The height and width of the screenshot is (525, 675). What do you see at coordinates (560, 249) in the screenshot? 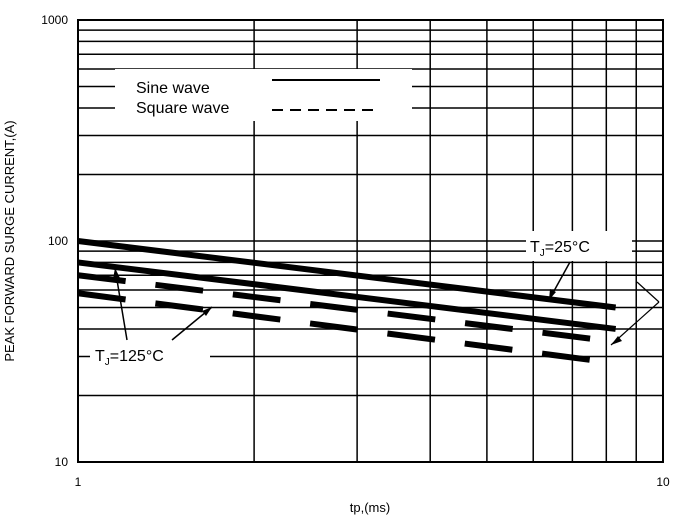
I see `annotation-tj-25c: TJ=25°C` at bounding box center [560, 249].